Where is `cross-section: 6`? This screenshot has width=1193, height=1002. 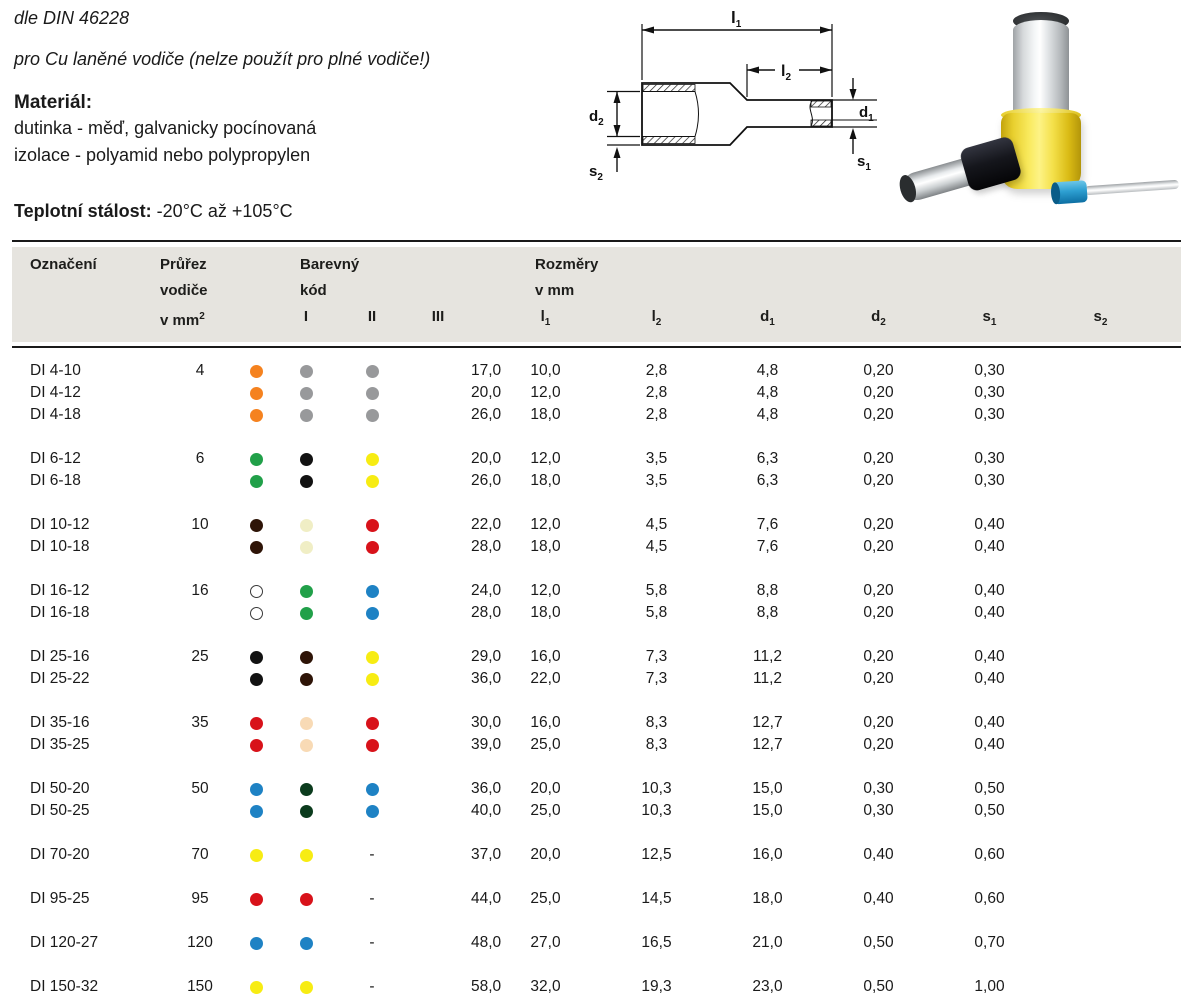
cross-section: 6 is located at coordinates (200, 458).